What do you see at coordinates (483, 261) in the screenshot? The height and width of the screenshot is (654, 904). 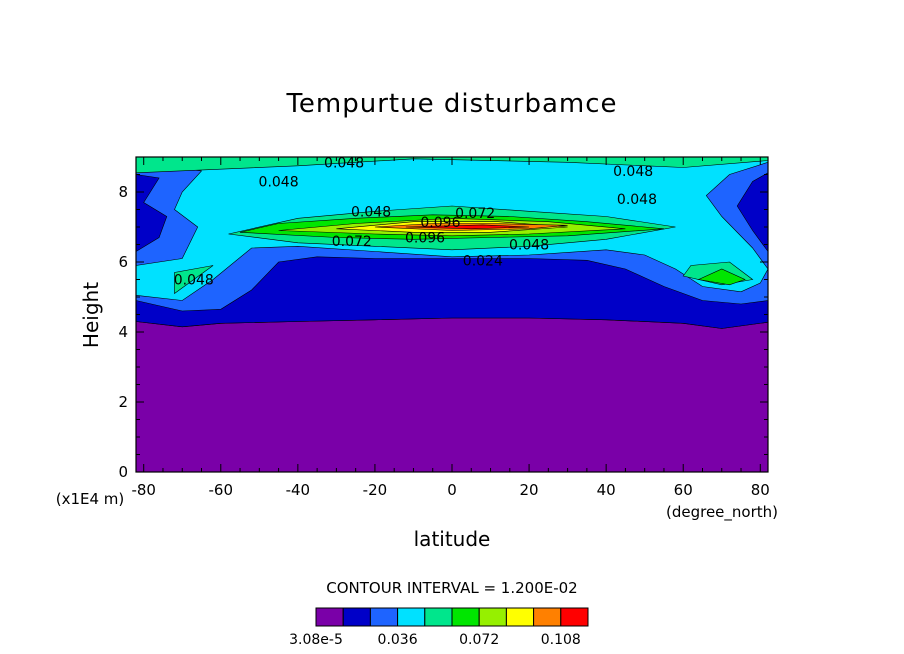 I see `contour-label: 0.024` at bounding box center [483, 261].